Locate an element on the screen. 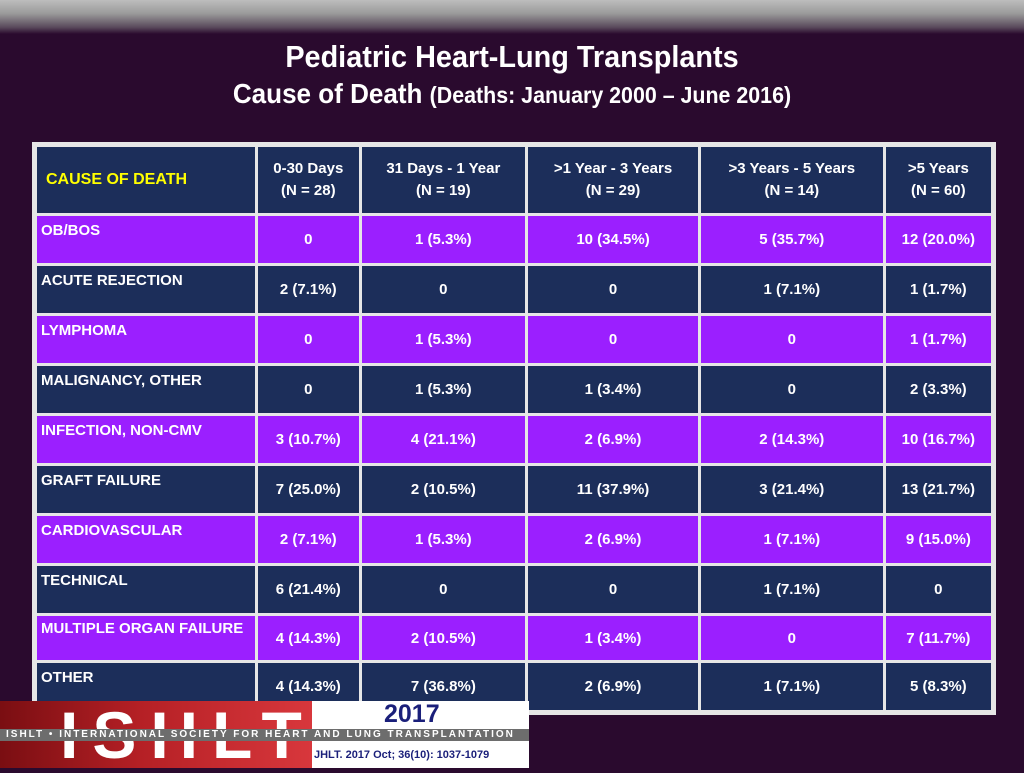 This screenshot has height=773, width=1024. header-col-label: >1 Year - 3 Years is located at coordinates (613, 168).